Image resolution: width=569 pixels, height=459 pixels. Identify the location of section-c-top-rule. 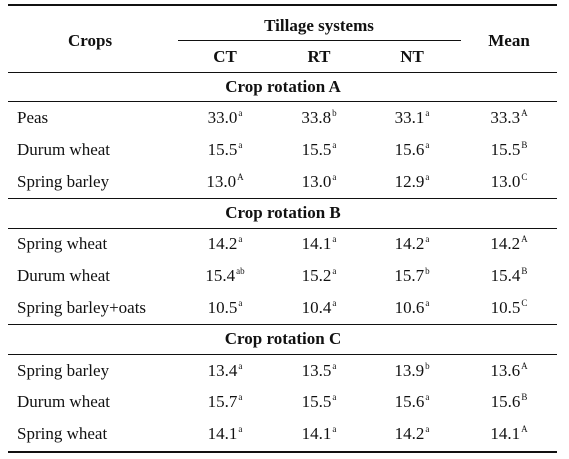
(282, 324).